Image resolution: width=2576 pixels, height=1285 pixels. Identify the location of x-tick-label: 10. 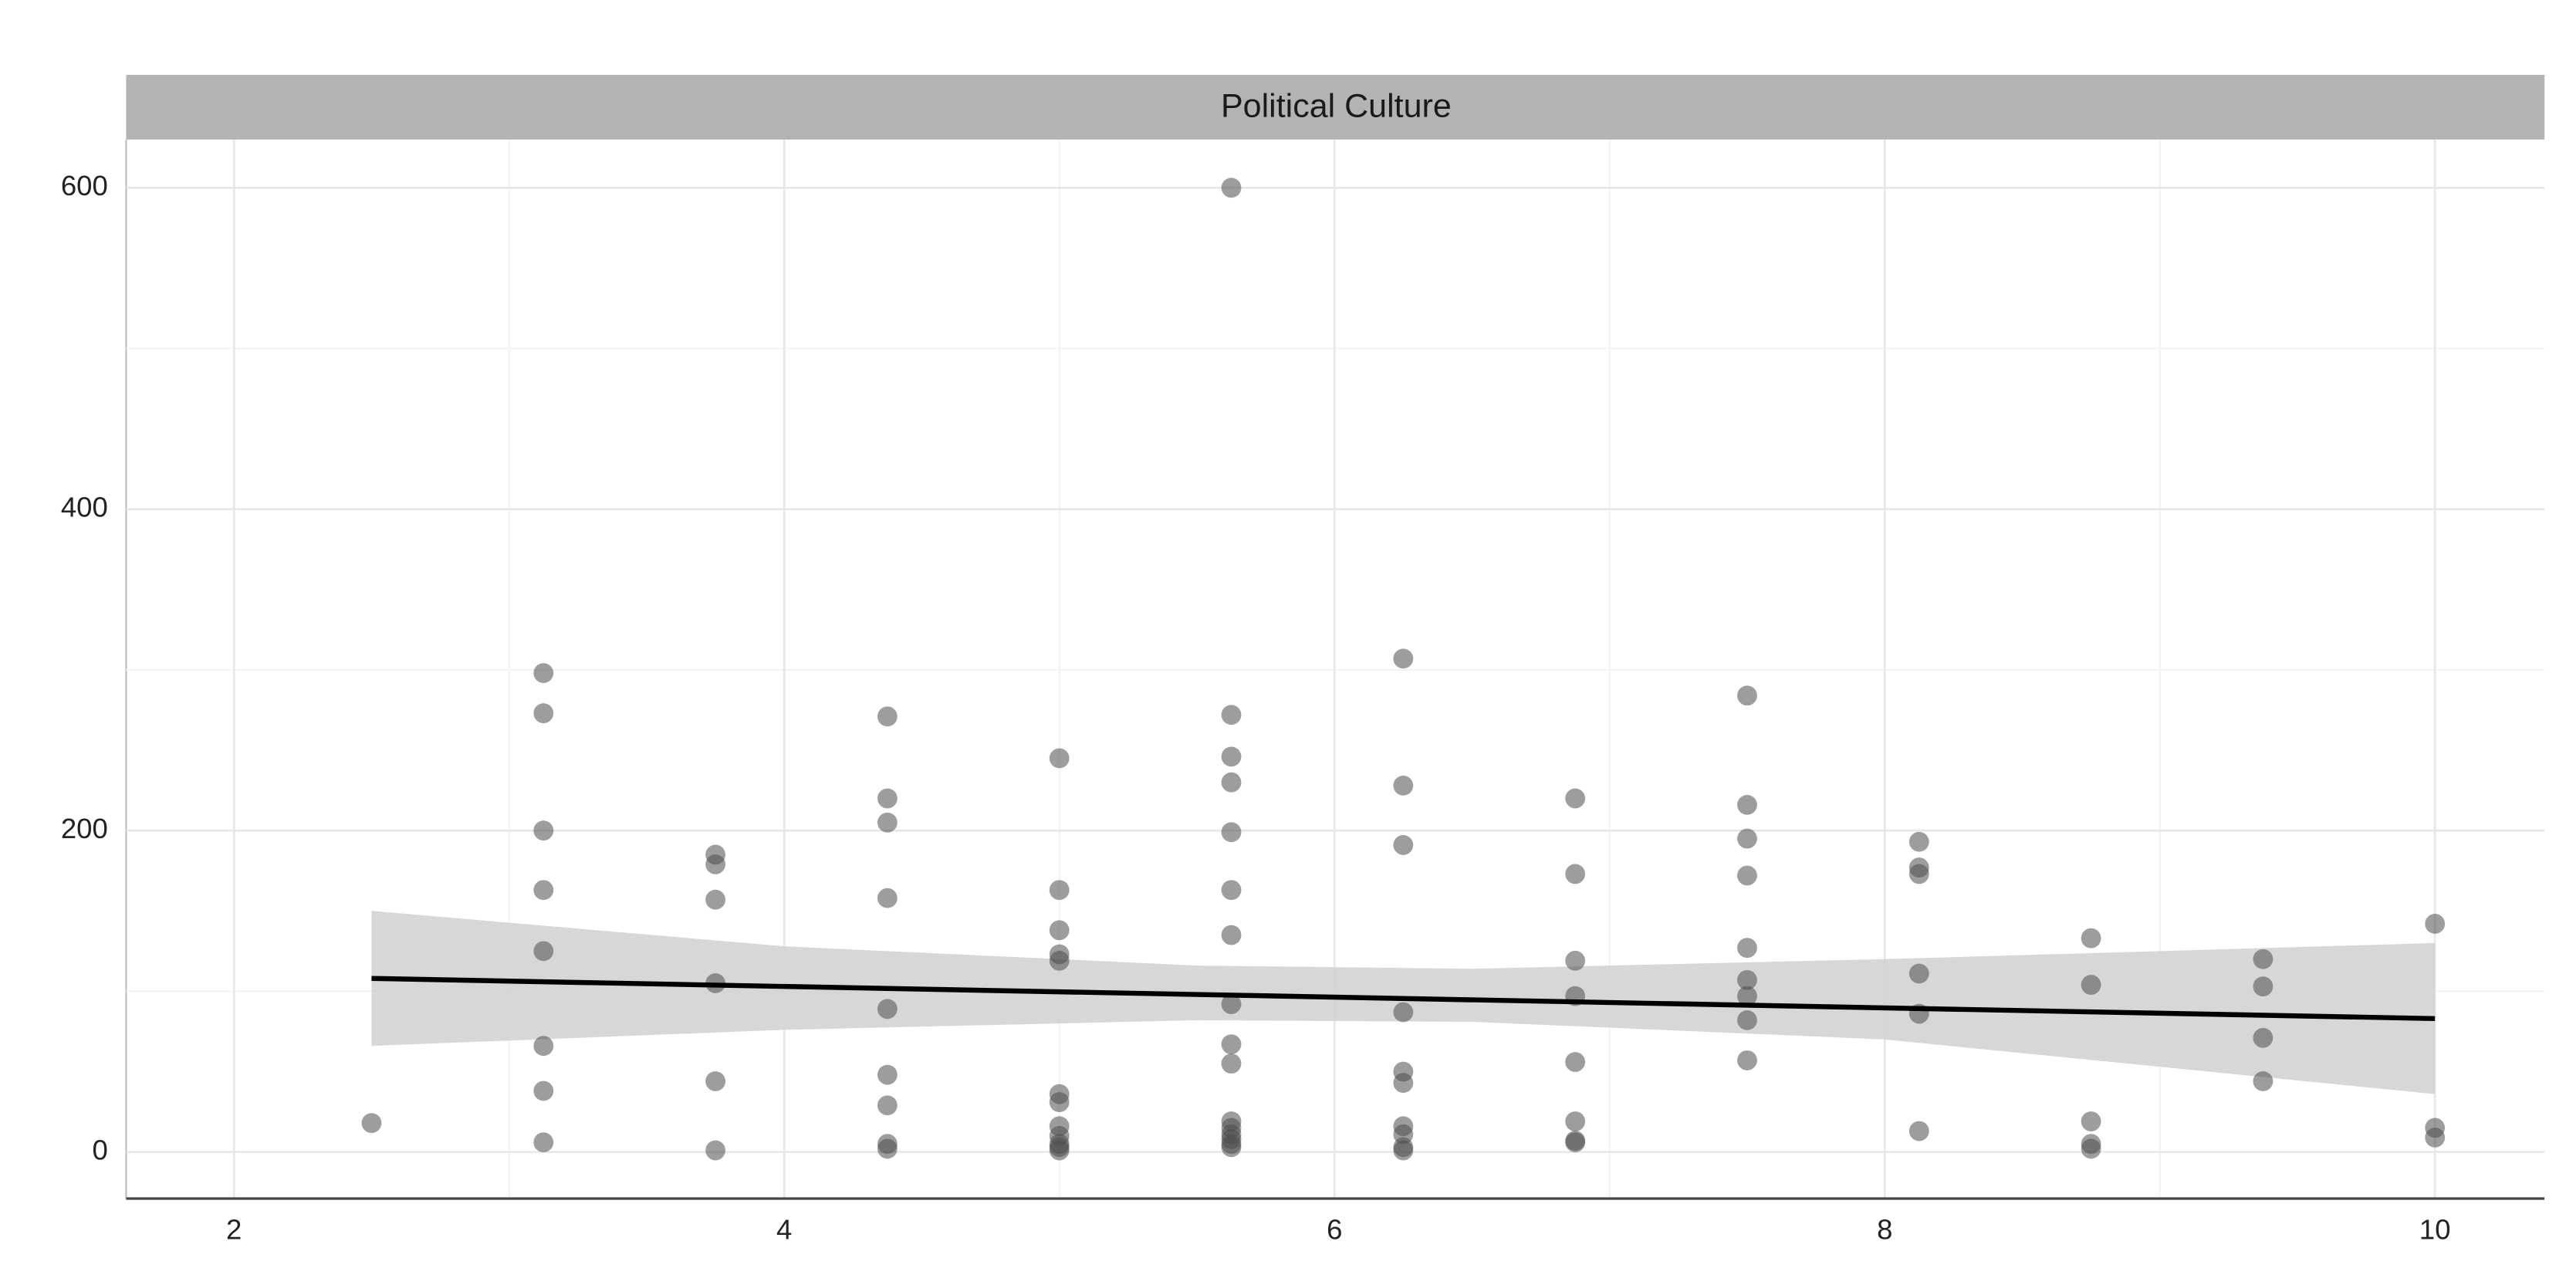
(2435, 1230).